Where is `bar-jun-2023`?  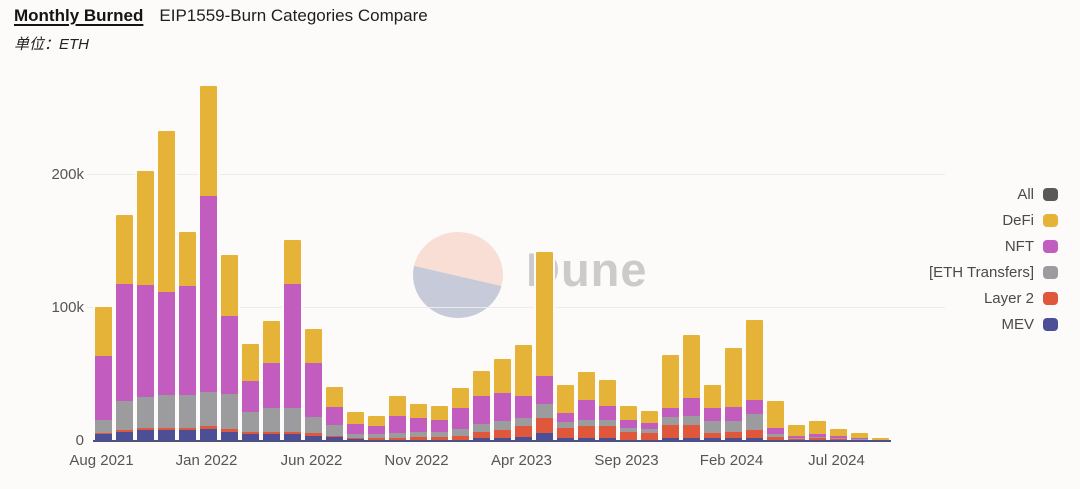 bar-jun-2023 is located at coordinates (565, 413).